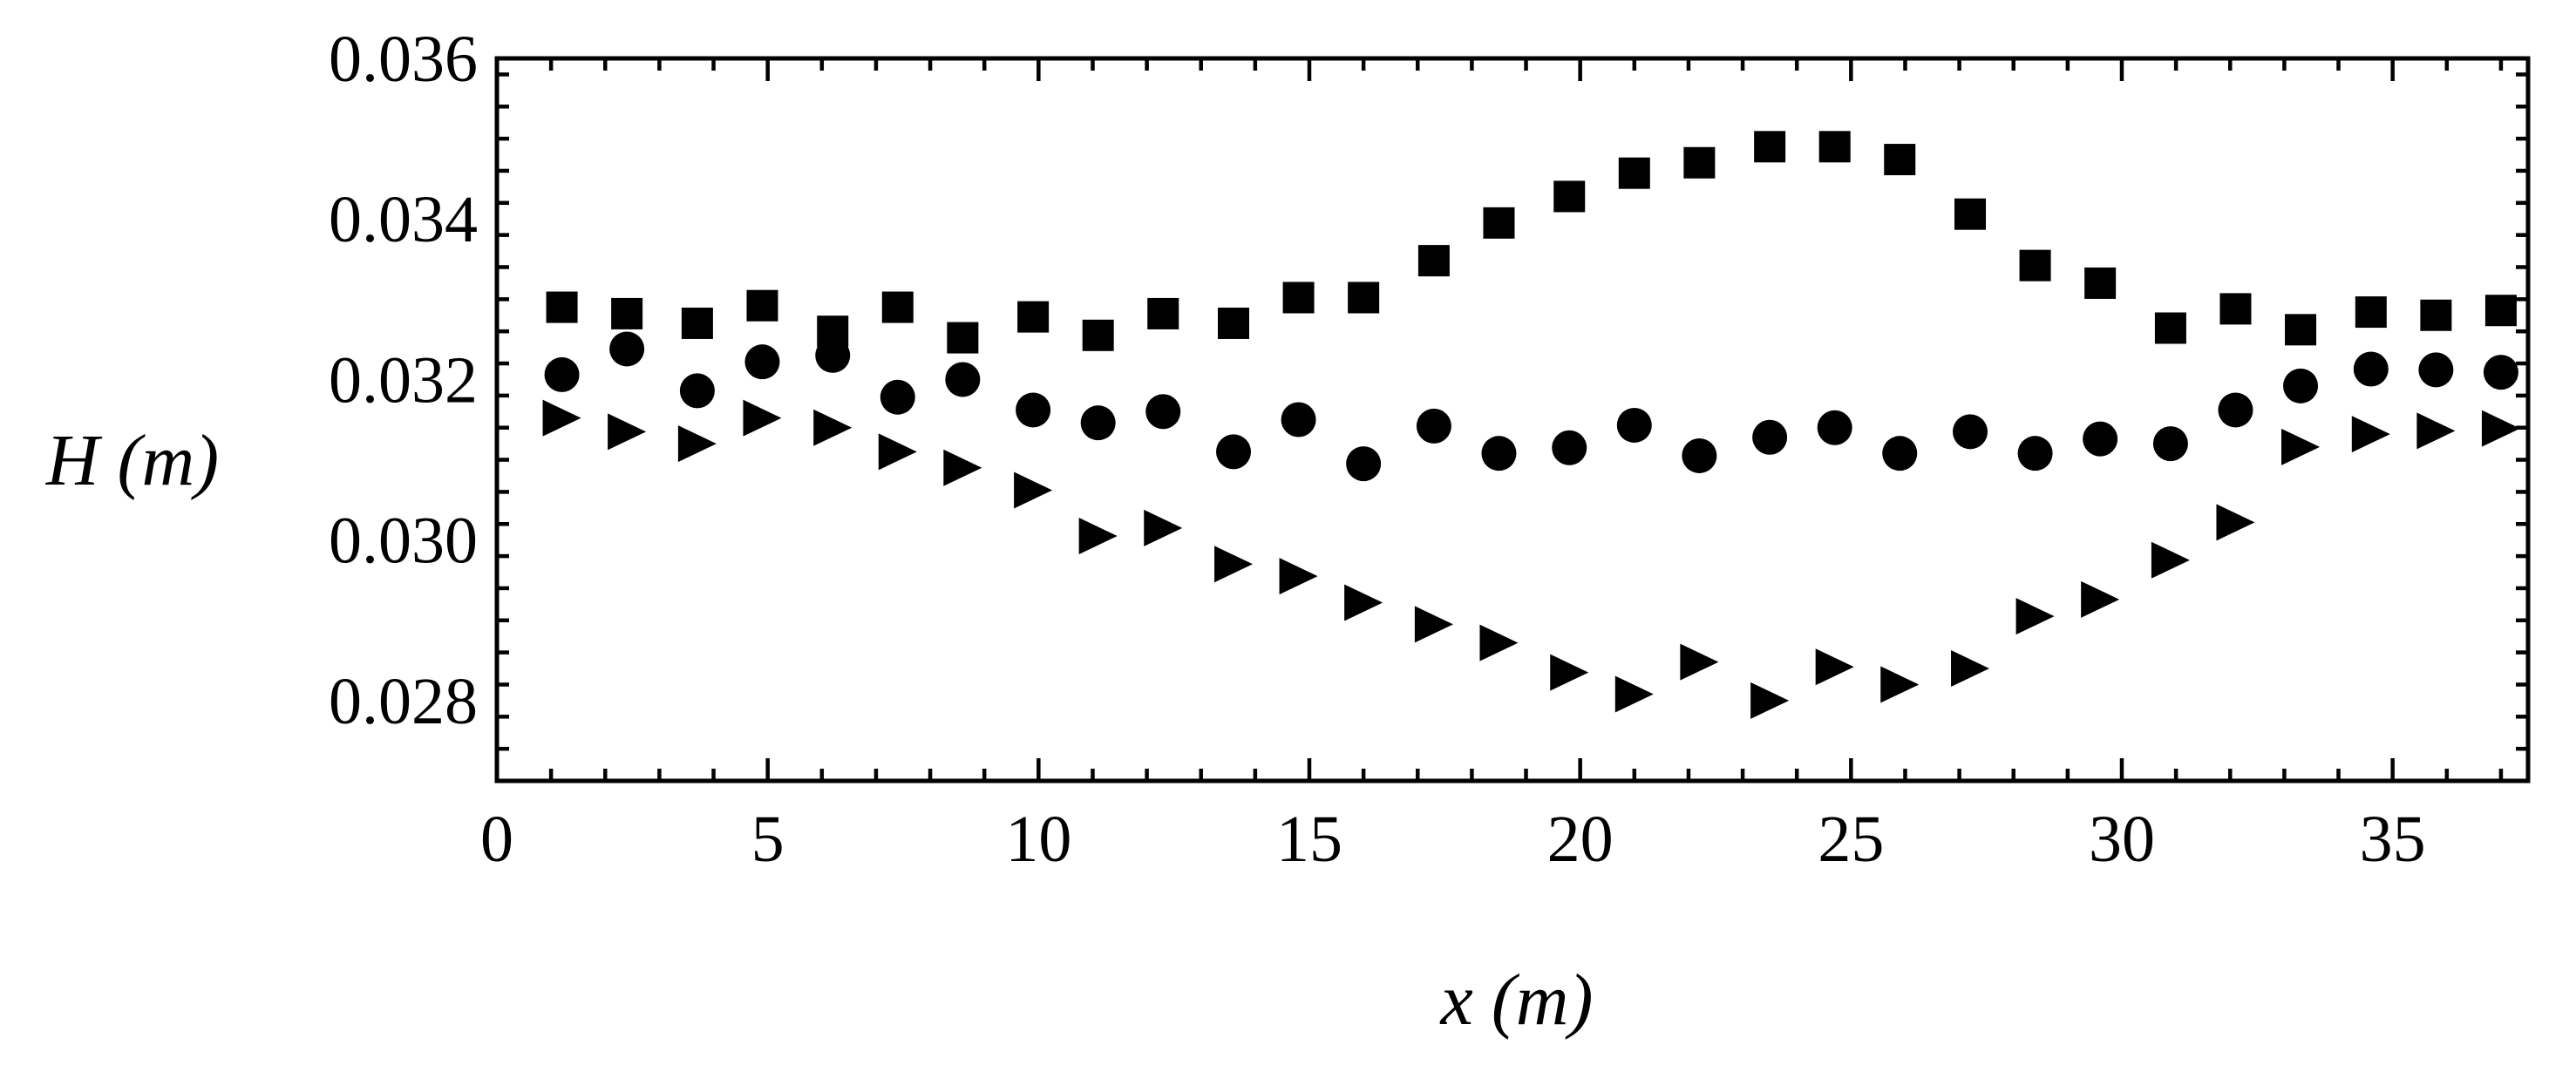  I want to click on x-axis-label: x (m), so click(1517, 1000).